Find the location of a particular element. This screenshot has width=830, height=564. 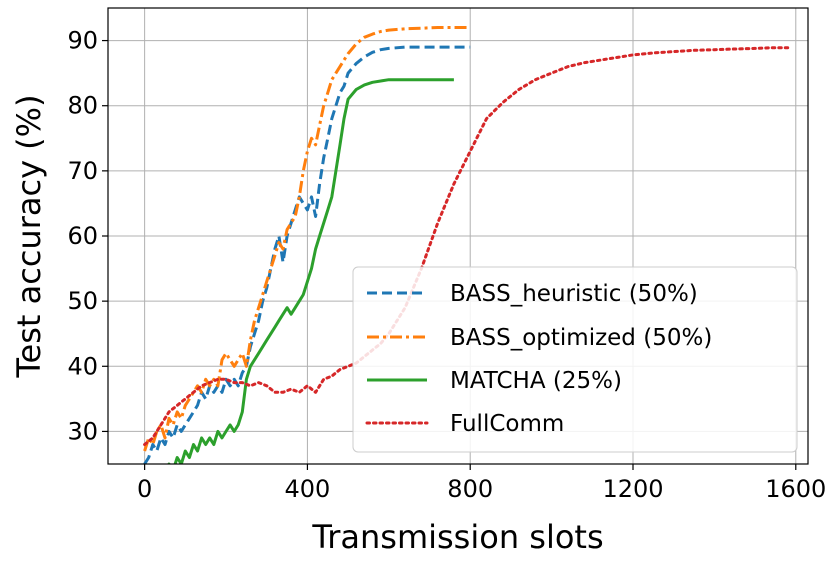

legend-label-2: BASS_optimized (50%) is located at coordinates (581, 338).